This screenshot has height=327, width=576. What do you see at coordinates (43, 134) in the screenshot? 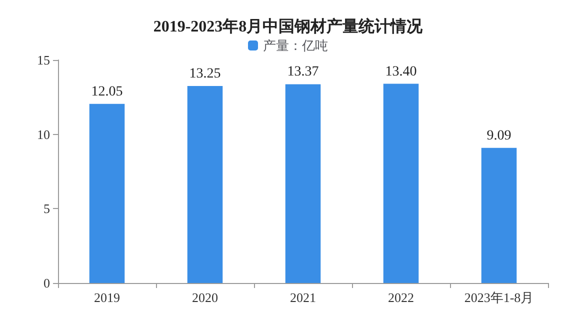
I see `y-tick-label: 10` at bounding box center [43, 134].